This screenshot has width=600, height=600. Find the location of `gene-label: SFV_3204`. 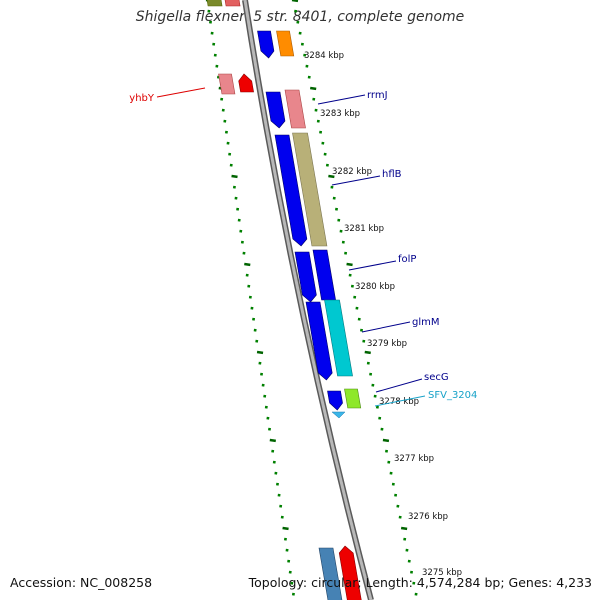

gene-label: SFV_3204 is located at coordinates (452, 395).